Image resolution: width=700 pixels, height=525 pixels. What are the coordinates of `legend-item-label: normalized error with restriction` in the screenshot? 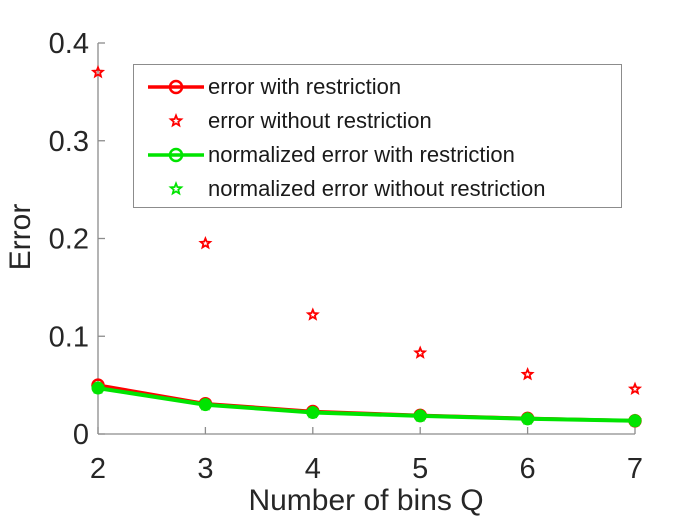 It's located at (361, 154).